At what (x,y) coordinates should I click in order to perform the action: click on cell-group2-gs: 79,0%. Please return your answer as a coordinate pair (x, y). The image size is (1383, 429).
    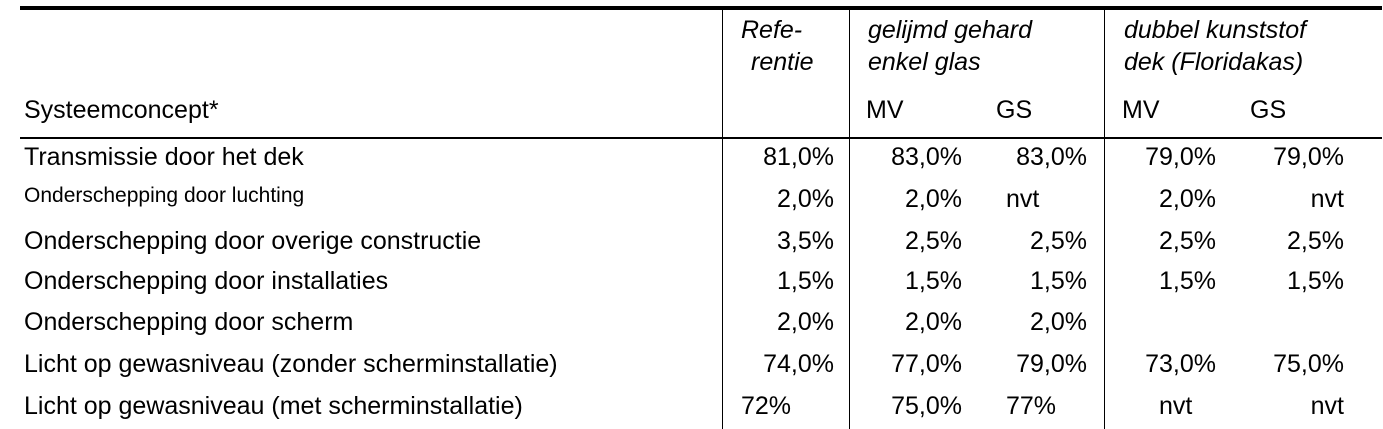
    Looking at the image, I should click on (1308, 157).